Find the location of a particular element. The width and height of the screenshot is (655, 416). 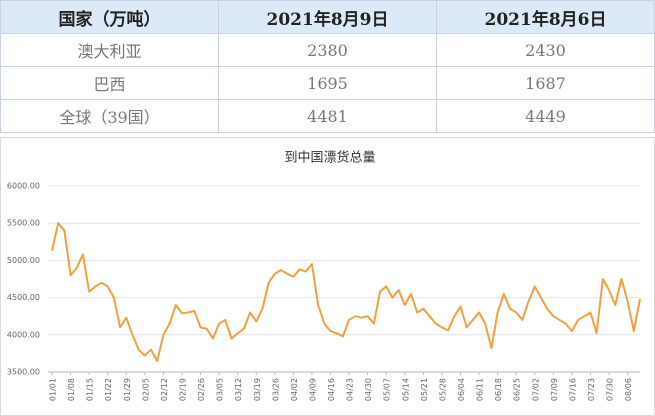

x-tick-label: 06/25 is located at coordinates (517, 389).